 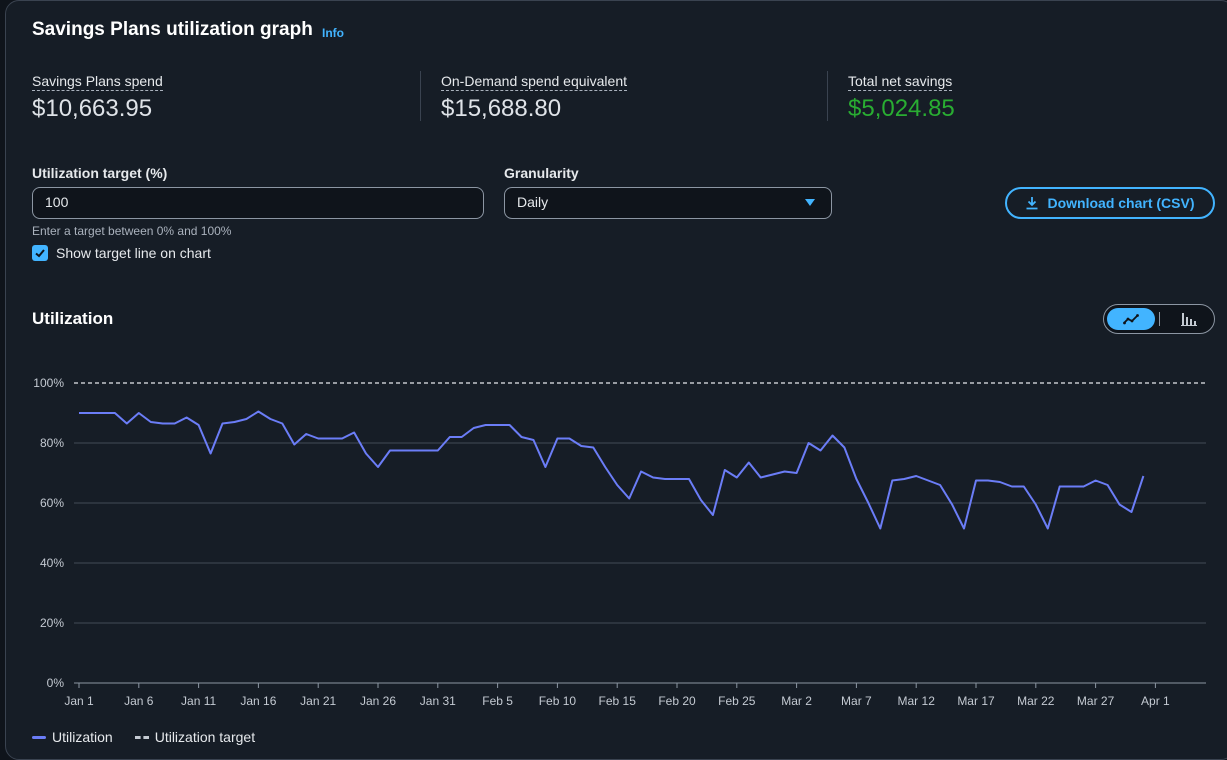 I want to click on x-tick-label: Mar 22, so click(x=1036, y=701).